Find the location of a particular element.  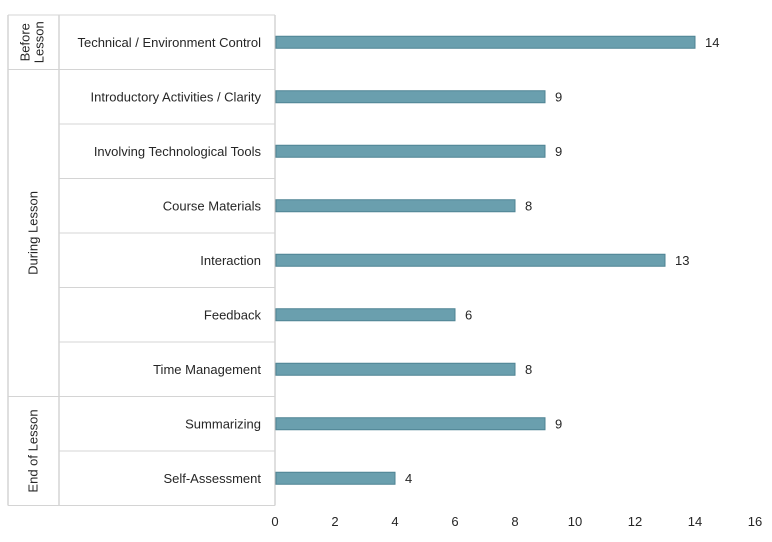

group-label-line: End of Lesson is located at coordinates (33, 450).